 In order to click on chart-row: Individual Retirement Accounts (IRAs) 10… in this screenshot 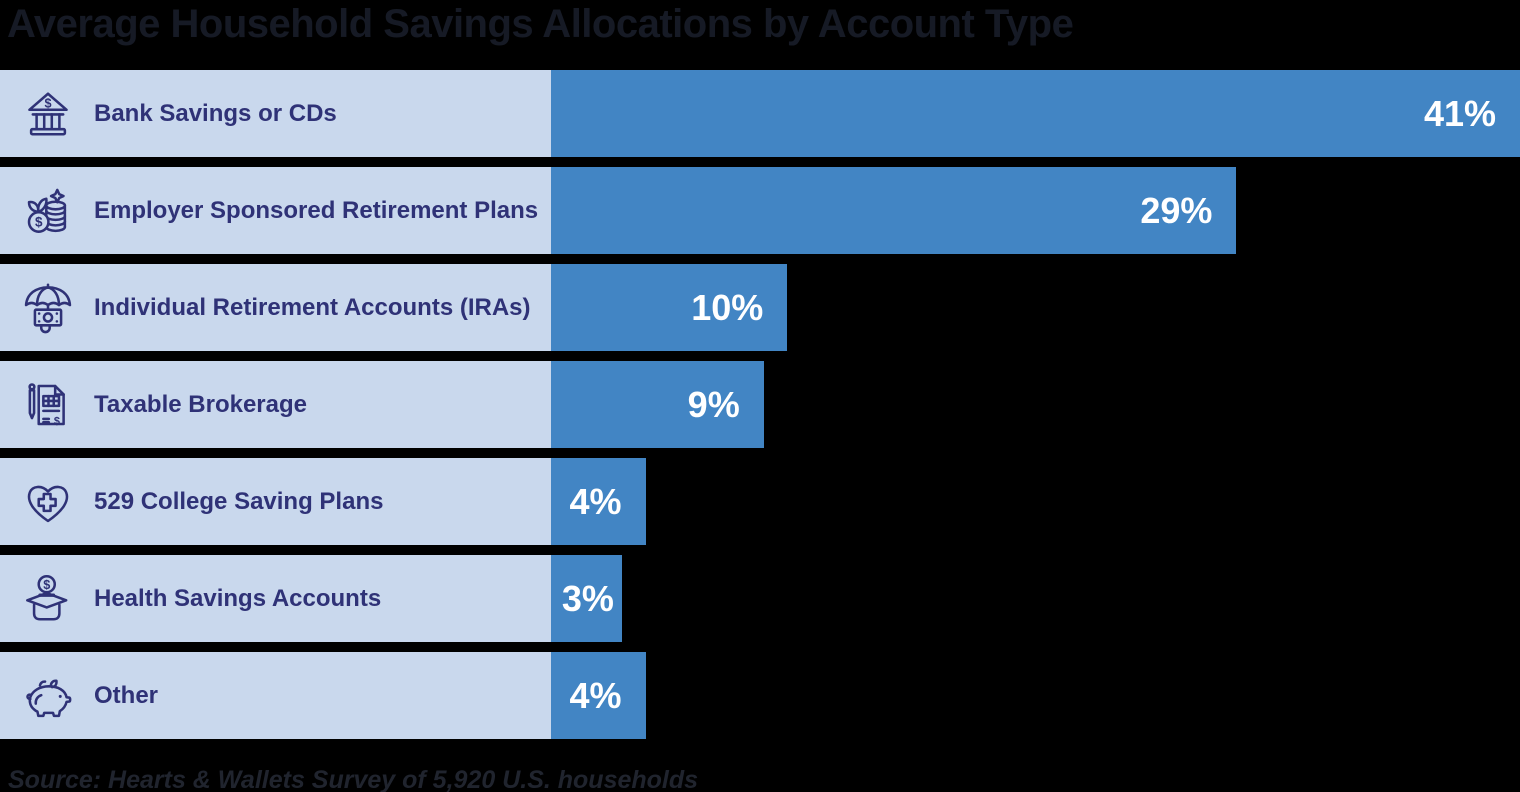, I will do `click(760, 307)`.